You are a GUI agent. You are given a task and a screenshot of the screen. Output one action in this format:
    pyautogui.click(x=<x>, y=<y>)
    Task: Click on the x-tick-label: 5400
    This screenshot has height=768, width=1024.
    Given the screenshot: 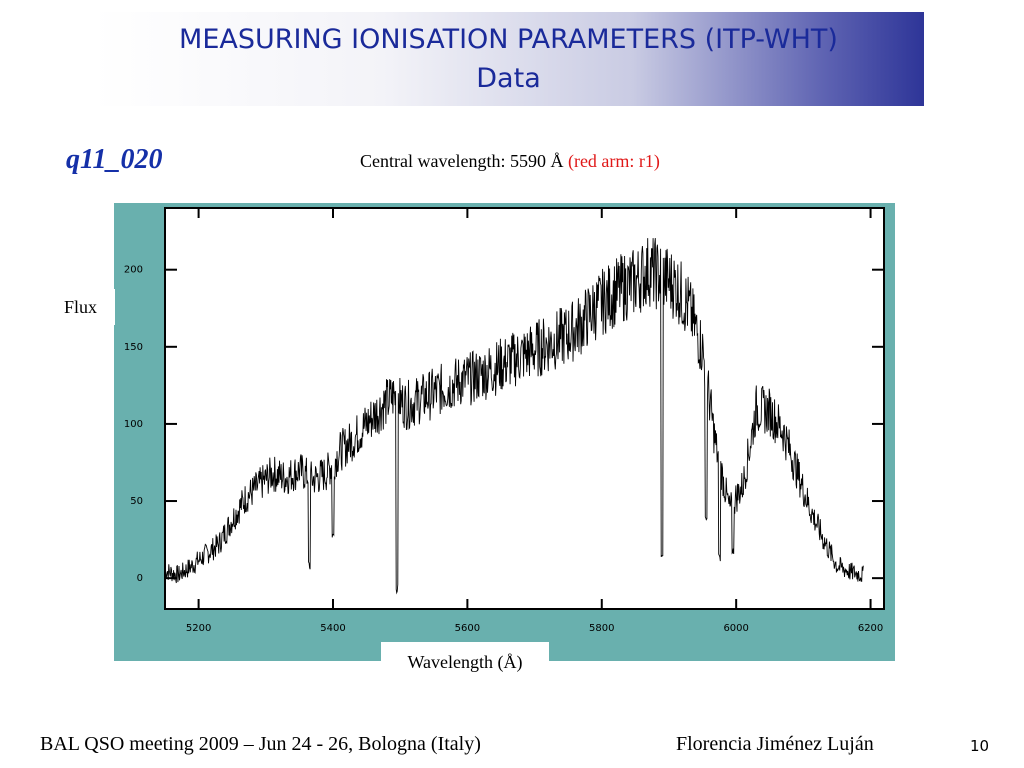 What is the action you would take?
    pyautogui.click(x=332, y=628)
    